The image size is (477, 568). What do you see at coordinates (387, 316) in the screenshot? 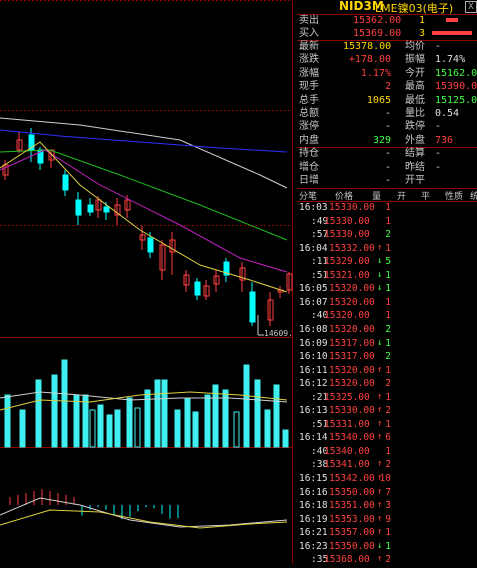
I see `tick-row: :40 15320.00 1` at bounding box center [387, 316].